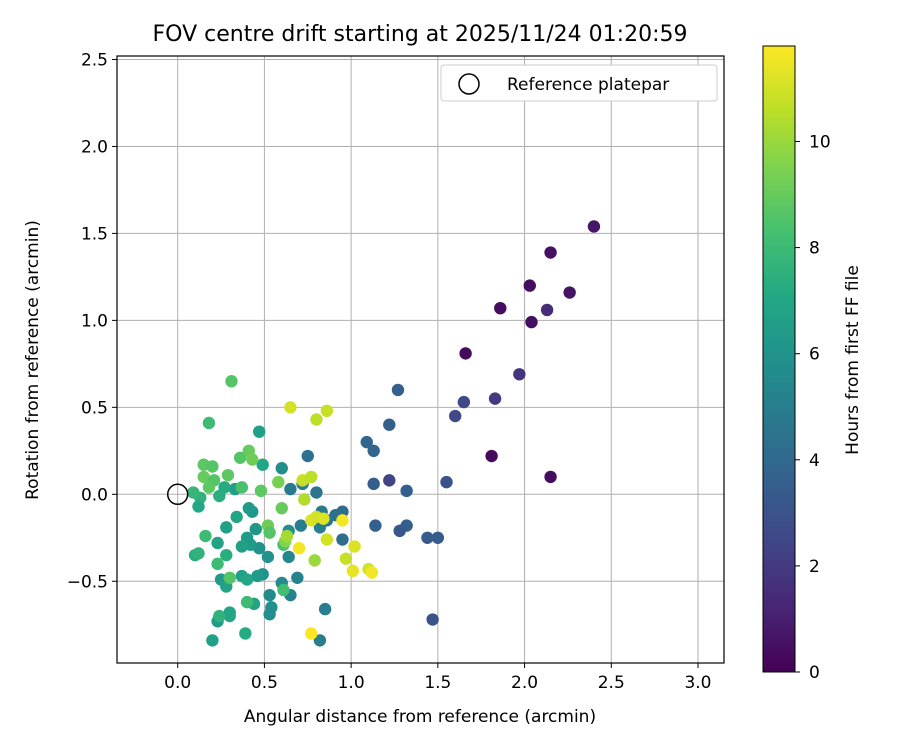 The width and height of the screenshot is (900, 750). Describe the element at coordinates (94, 408) in the screenshot. I see `y-tick-label: 0.5` at that location.